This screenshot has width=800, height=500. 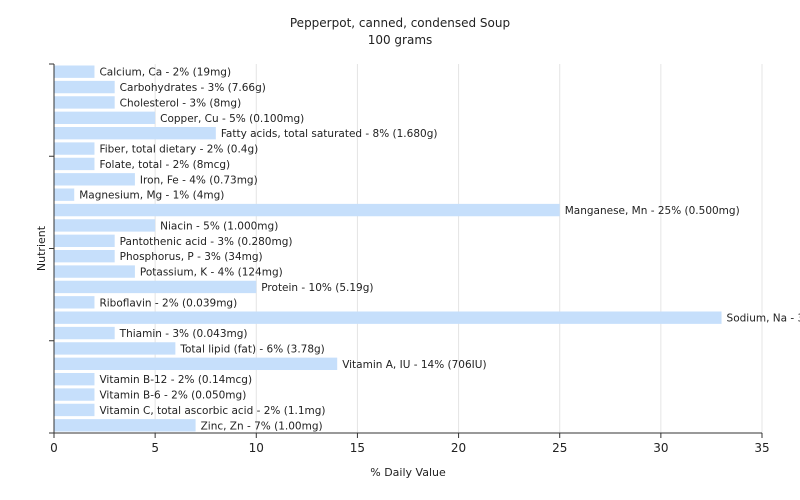 I want to click on chart-subtitle: 100 grams, so click(x=400, y=40).